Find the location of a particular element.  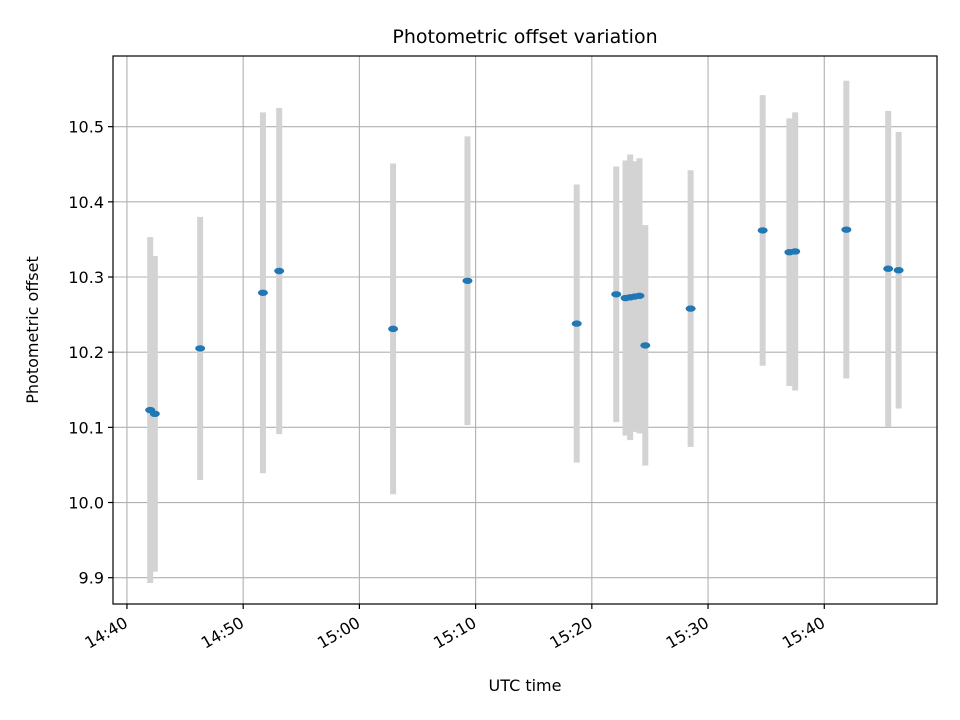

y-axis: 9.9 10.0 10.1 10.2 10.3 10.4 10.5 is located at coordinates (90, 353).